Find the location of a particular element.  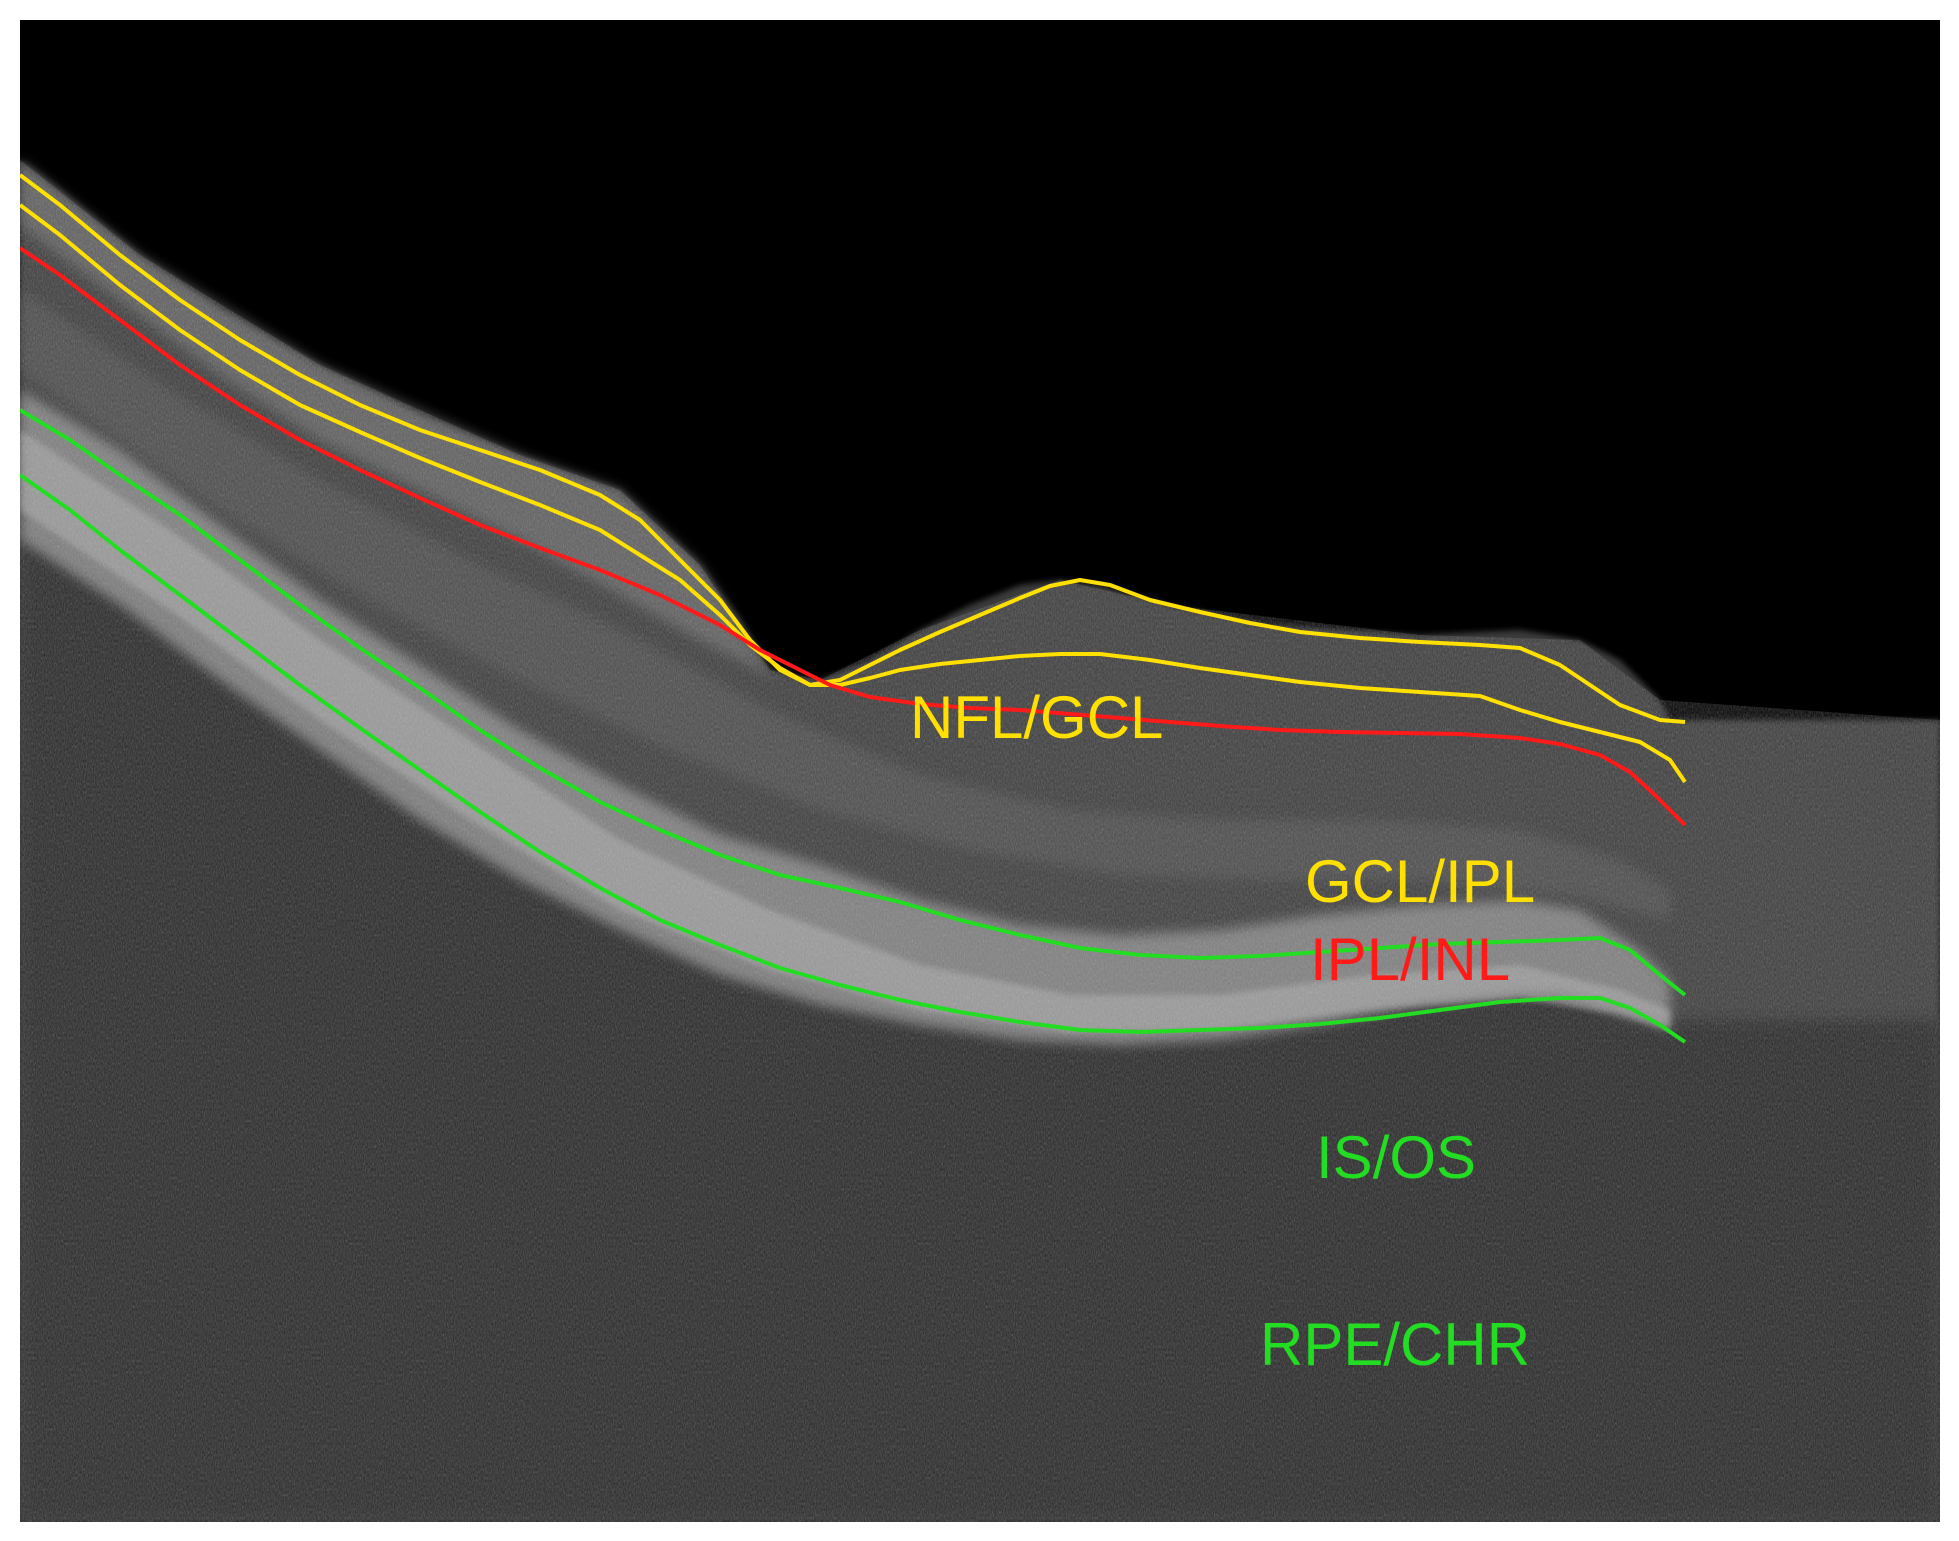

label-ipl-inl: IPL/INL is located at coordinates (1410, 959).